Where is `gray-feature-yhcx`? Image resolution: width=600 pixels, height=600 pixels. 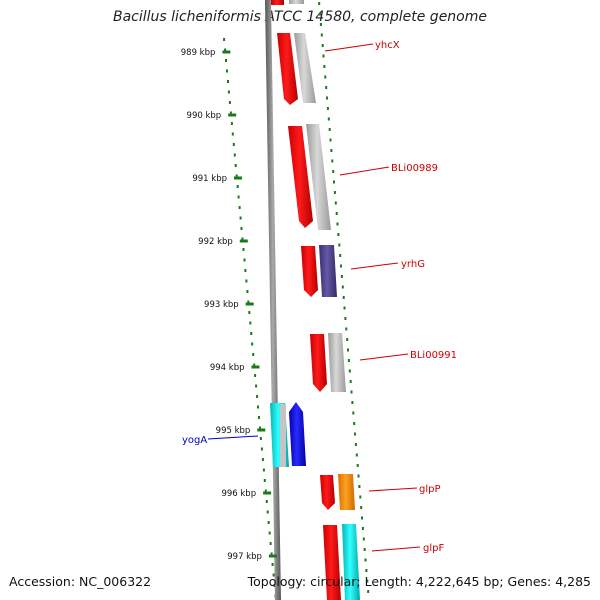
gray-feature-yhcx is located at coordinates (305, 68).